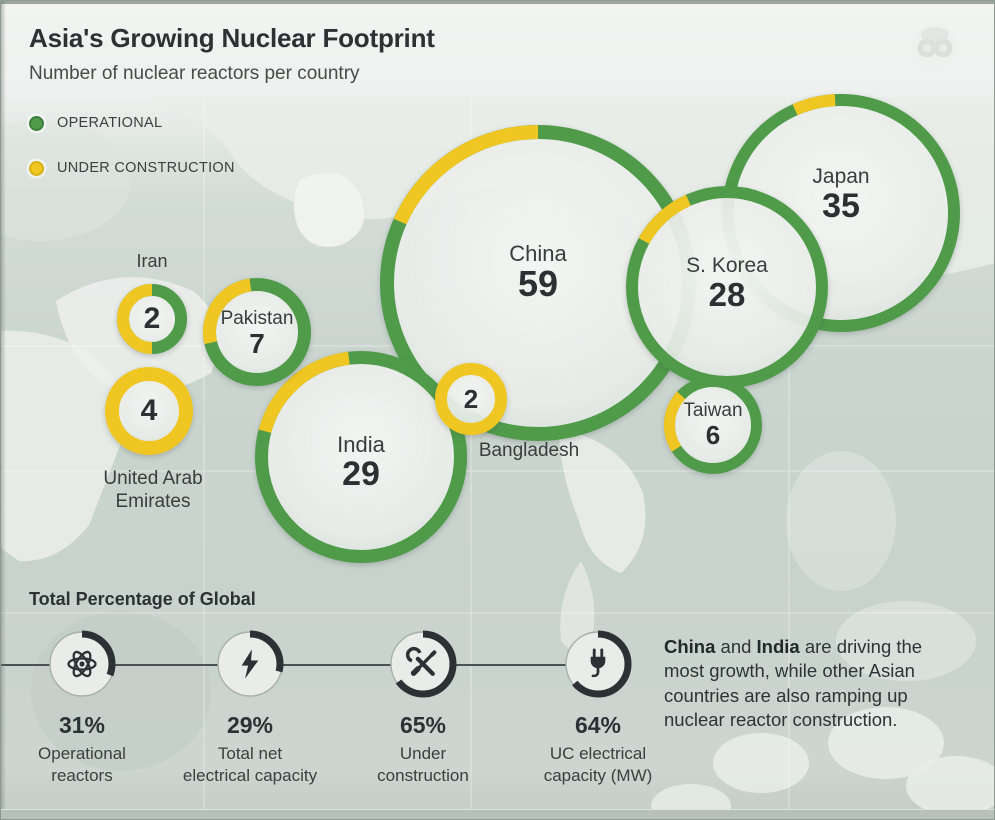 The image size is (995, 820). I want to click on stat-label: UC electrical capacity (MW), so click(598, 765).